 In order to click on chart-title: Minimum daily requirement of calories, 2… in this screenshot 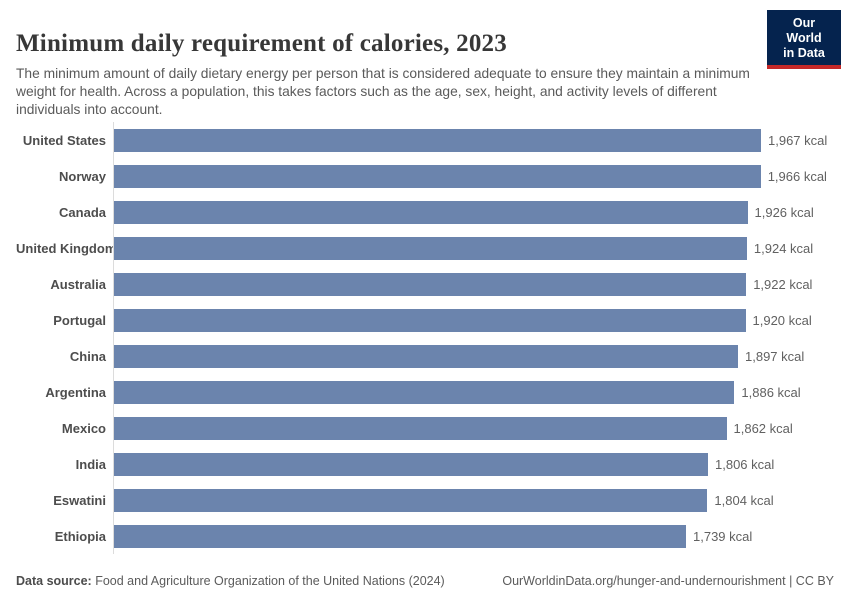, I will do `click(261, 43)`.